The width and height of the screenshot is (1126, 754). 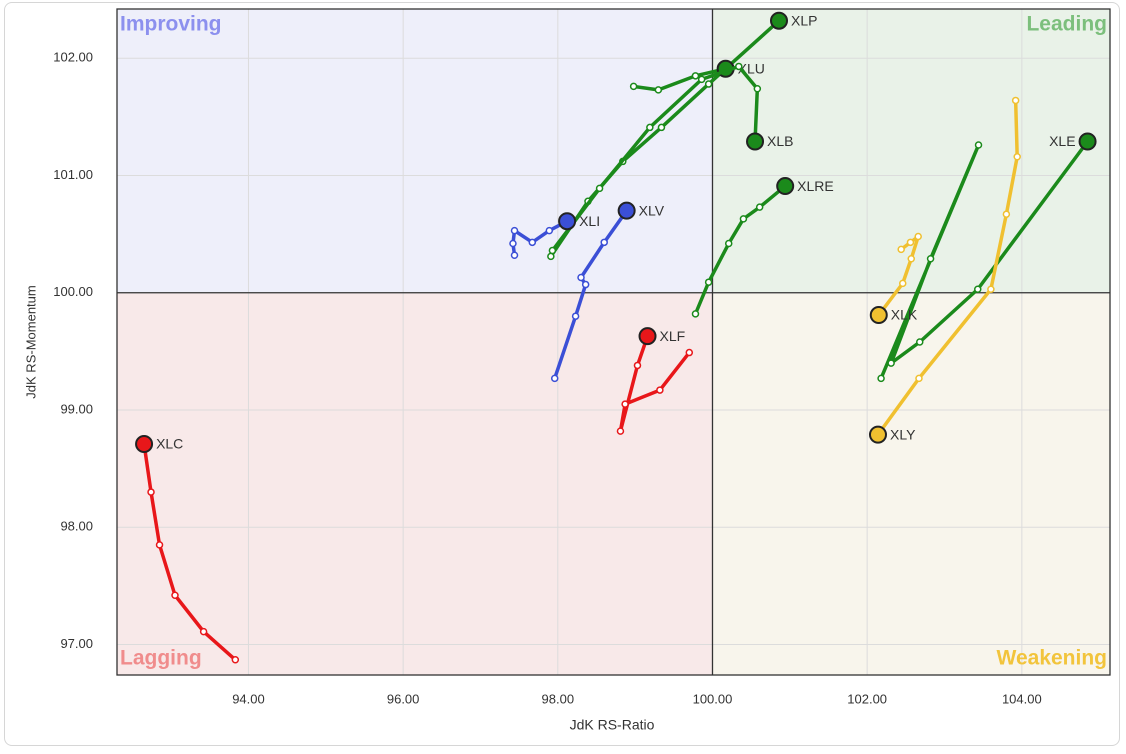 I want to click on quadrant-label: Weakening, so click(x=1052, y=658).